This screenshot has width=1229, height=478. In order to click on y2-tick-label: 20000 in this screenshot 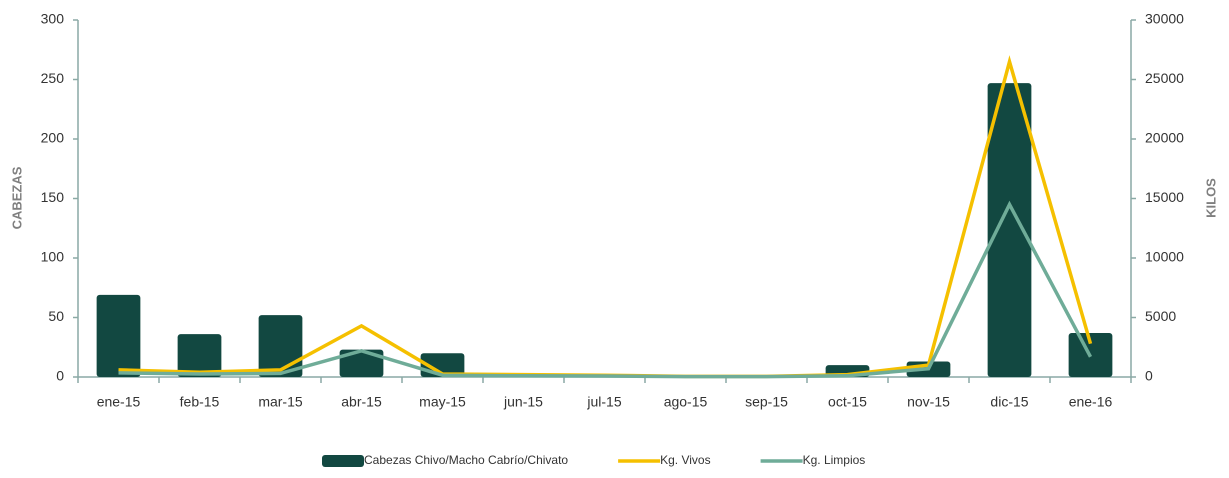, I will do `click(1164, 138)`.